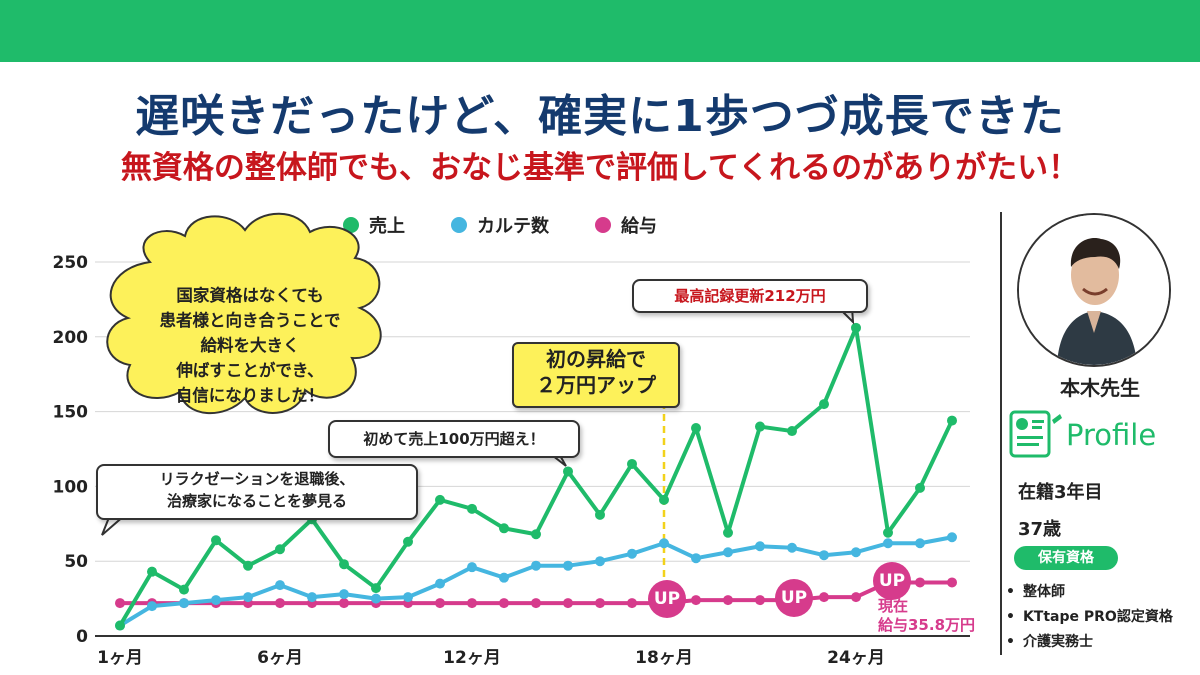 Image resolution: width=1200 pixels, height=675 pixels. I want to click on legend-item-sales: 売上, so click(374, 225).